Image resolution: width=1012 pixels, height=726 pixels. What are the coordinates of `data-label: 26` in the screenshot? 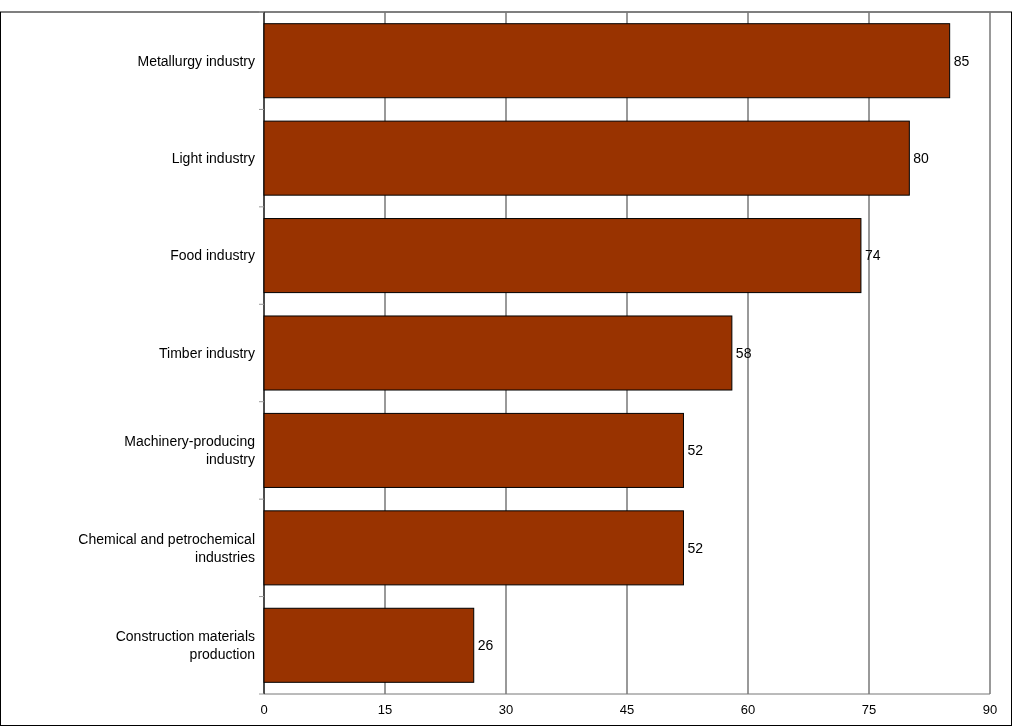 It's located at (485, 645).